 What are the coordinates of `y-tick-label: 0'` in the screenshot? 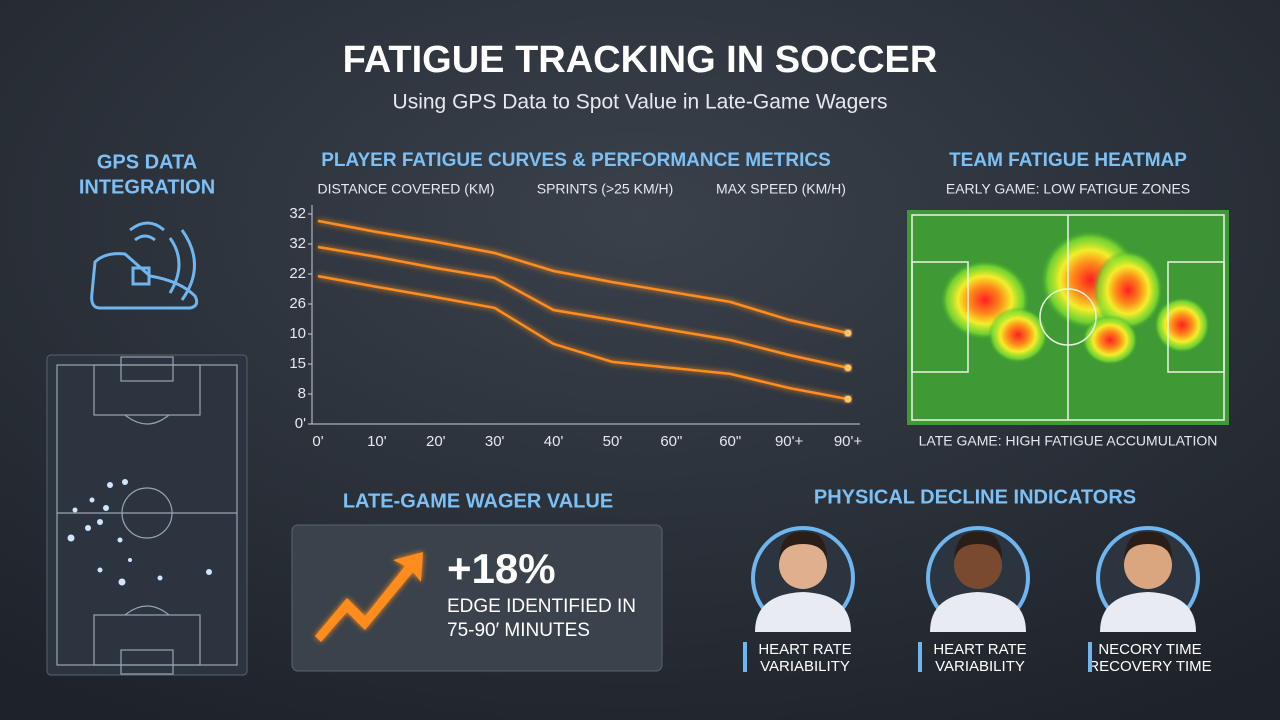 It's located at (300, 423).